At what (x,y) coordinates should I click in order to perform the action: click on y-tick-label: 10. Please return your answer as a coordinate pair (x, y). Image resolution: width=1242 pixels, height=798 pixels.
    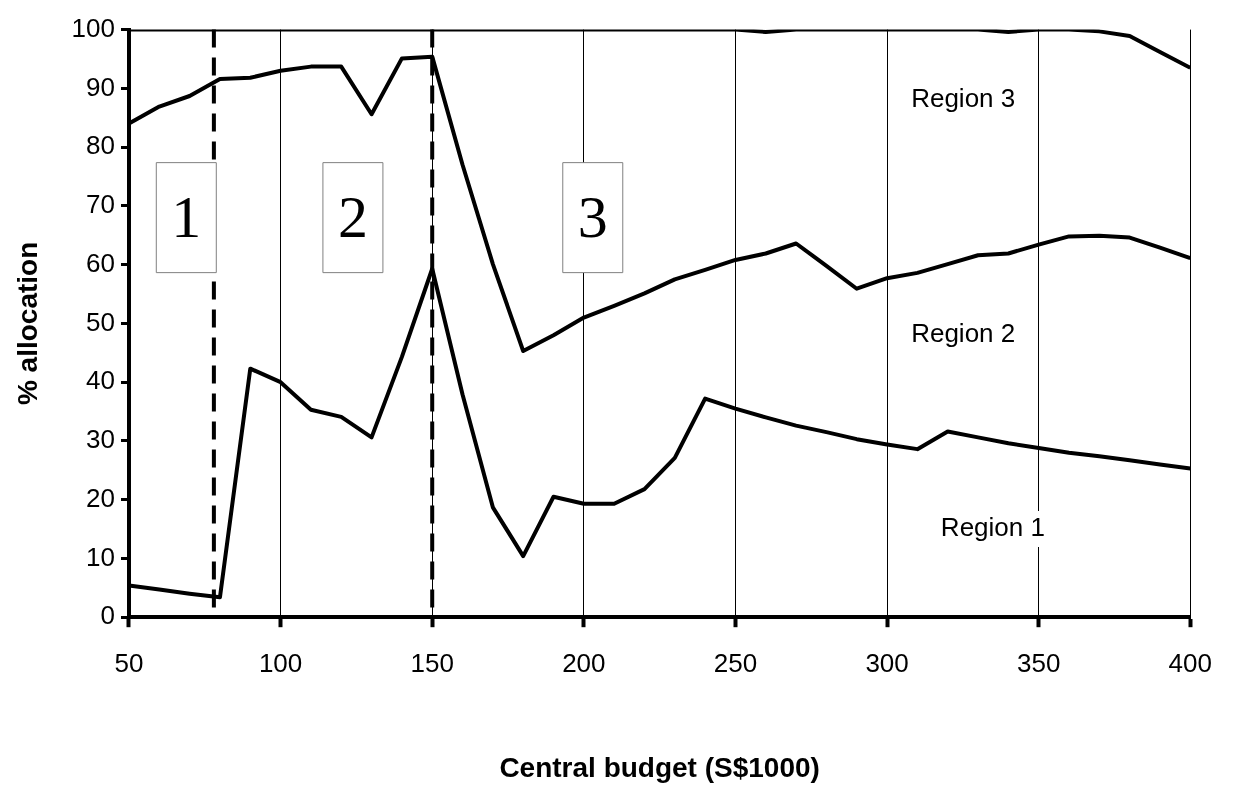
    Looking at the image, I should click on (100, 556).